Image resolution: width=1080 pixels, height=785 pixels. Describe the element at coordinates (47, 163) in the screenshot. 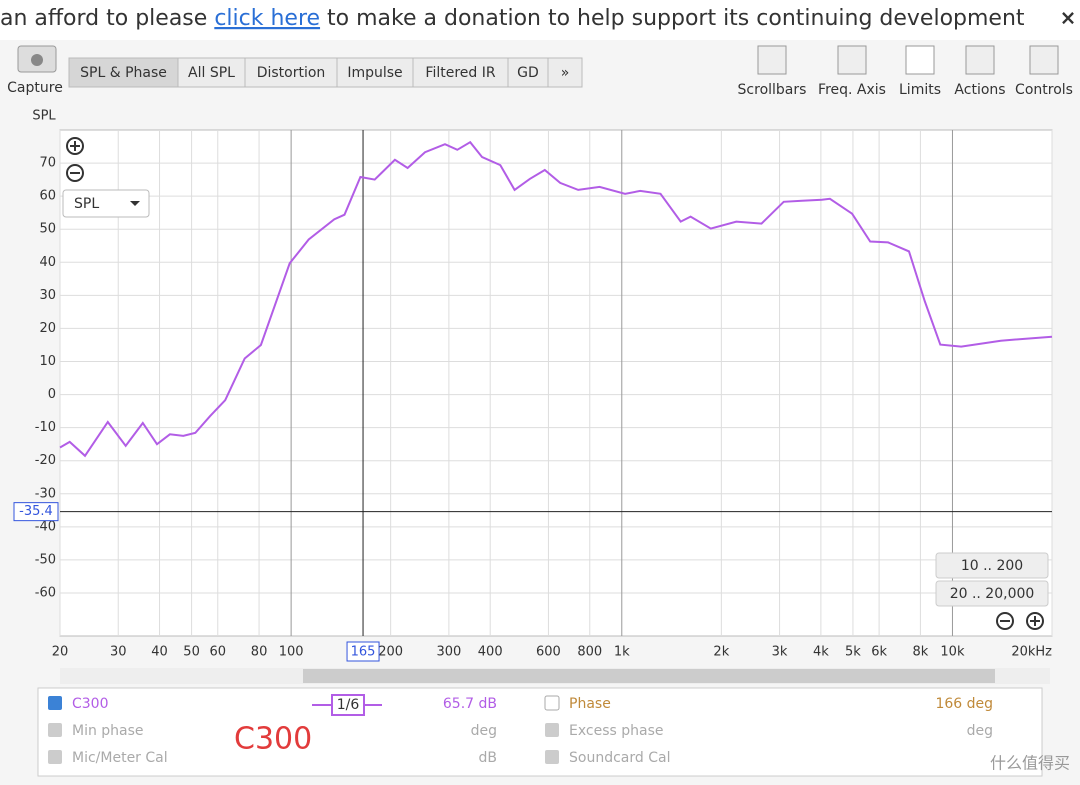

I see `y-tick-label: 70` at that location.